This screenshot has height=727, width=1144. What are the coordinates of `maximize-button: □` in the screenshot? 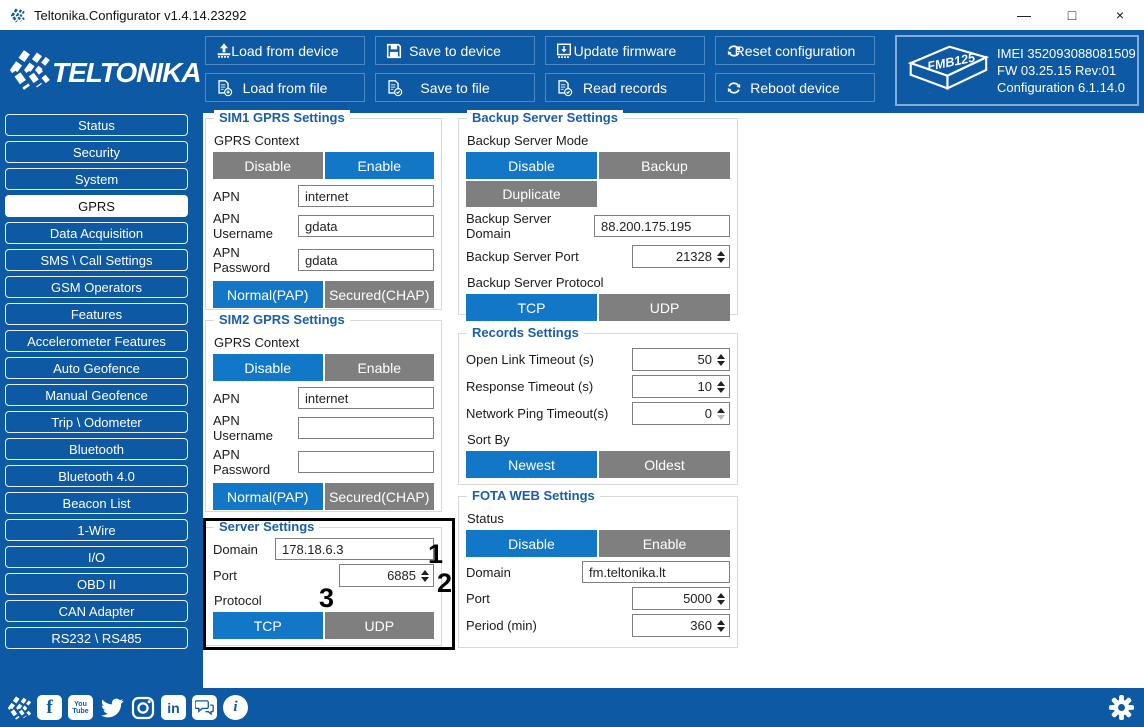 It's located at (1072, 15).